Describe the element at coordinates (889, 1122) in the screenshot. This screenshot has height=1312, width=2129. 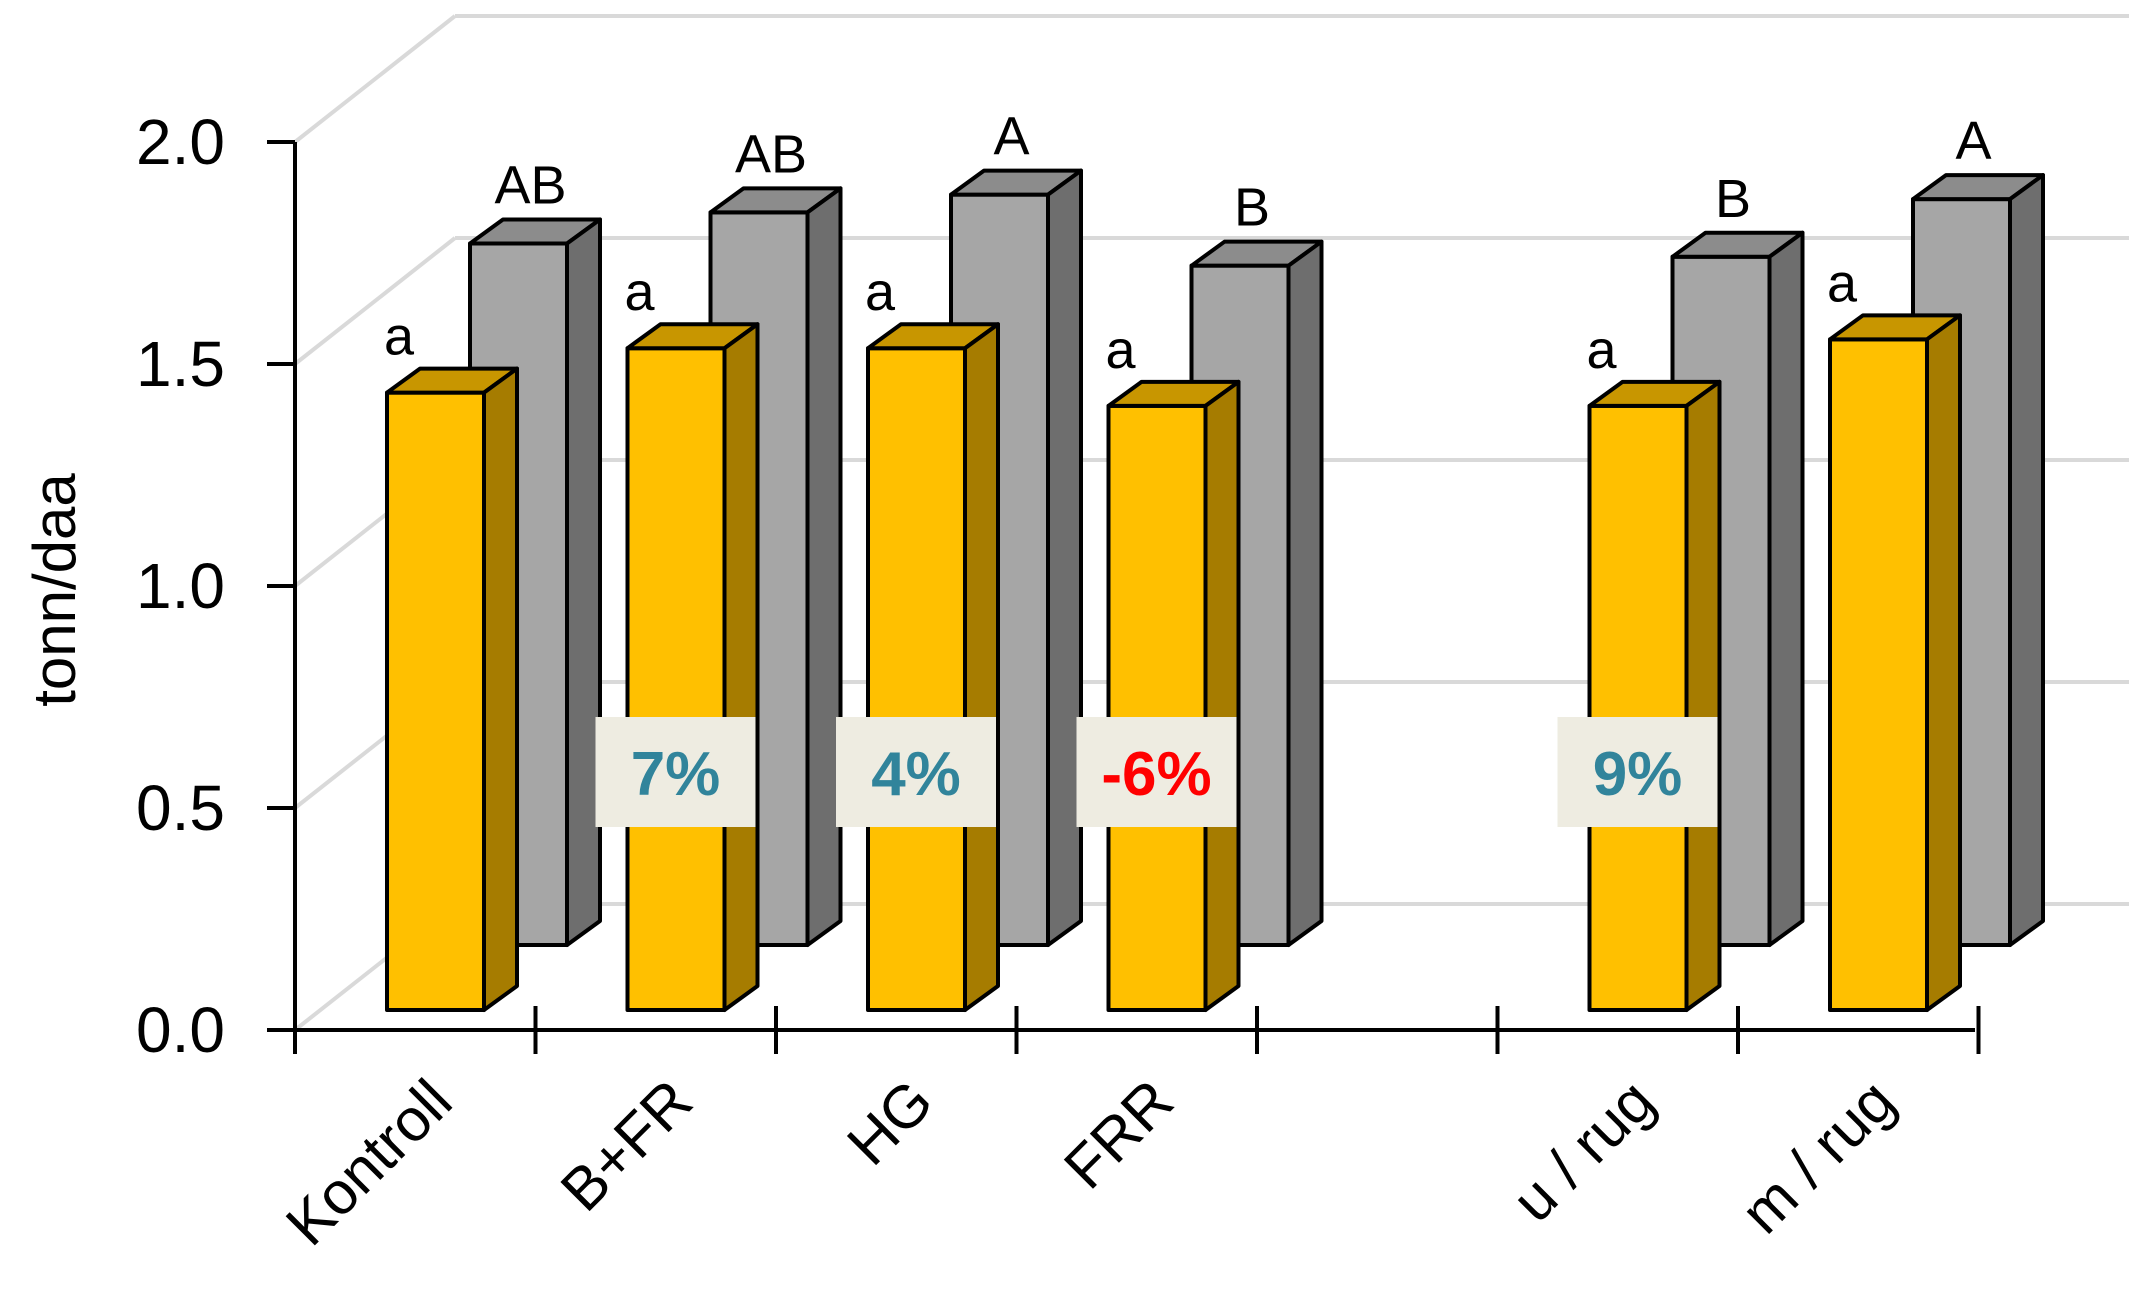
I see `x-tick-label: HG` at that location.